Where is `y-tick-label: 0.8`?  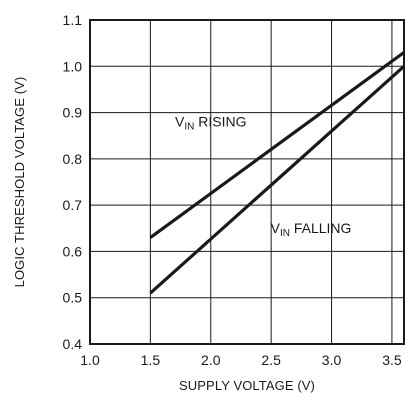 y-tick-label: 0.8 is located at coordinates (73, 159).